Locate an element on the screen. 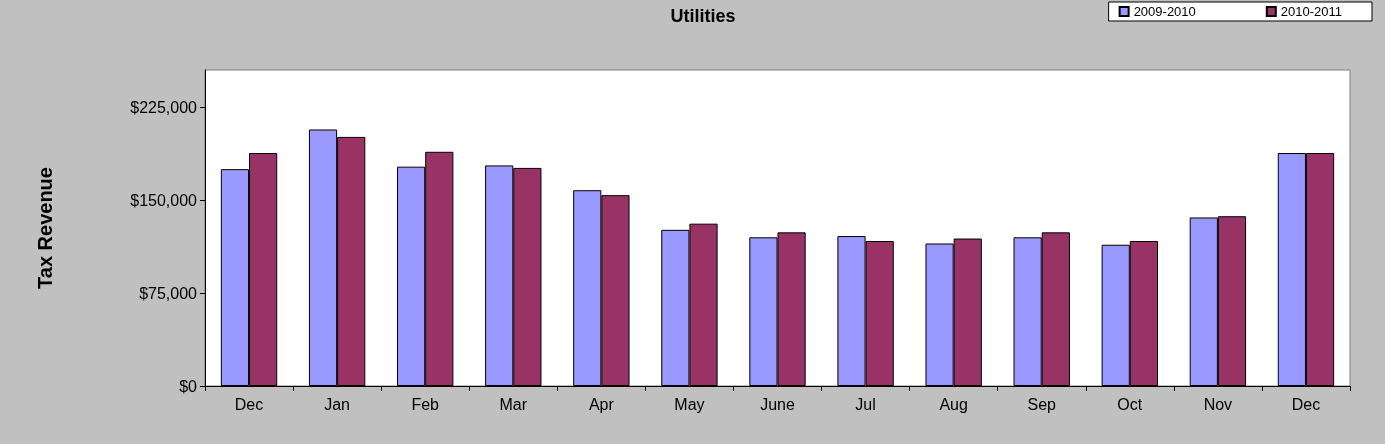 The image size is (1385, 444). y-axis-title: Tax Revenue is located at coordinates (45, 228).